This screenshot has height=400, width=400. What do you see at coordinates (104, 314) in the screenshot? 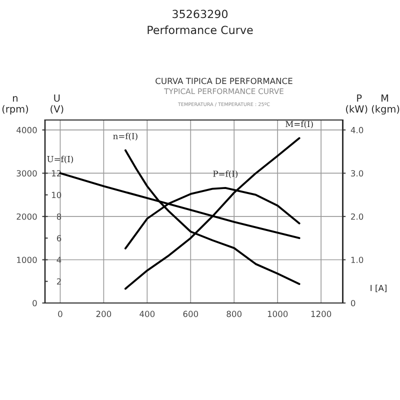
I see `x-tick-label: 200` at bounding box center [104, 314].